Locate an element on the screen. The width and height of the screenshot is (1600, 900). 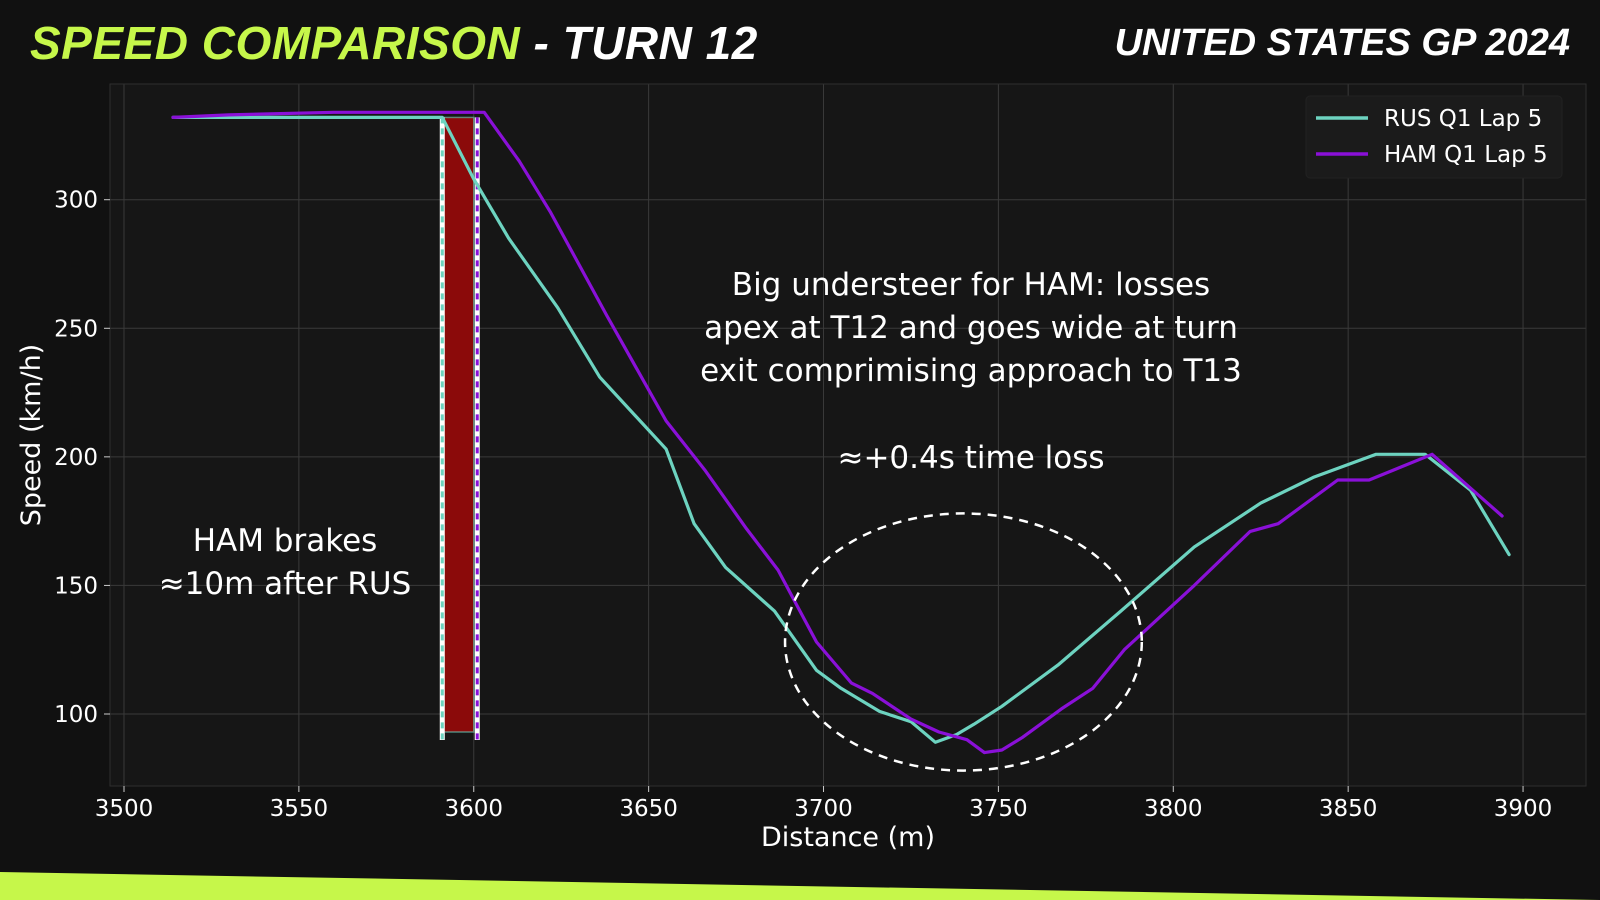
x-axis-label: Distance (m) is located at coordinates (848, 837).